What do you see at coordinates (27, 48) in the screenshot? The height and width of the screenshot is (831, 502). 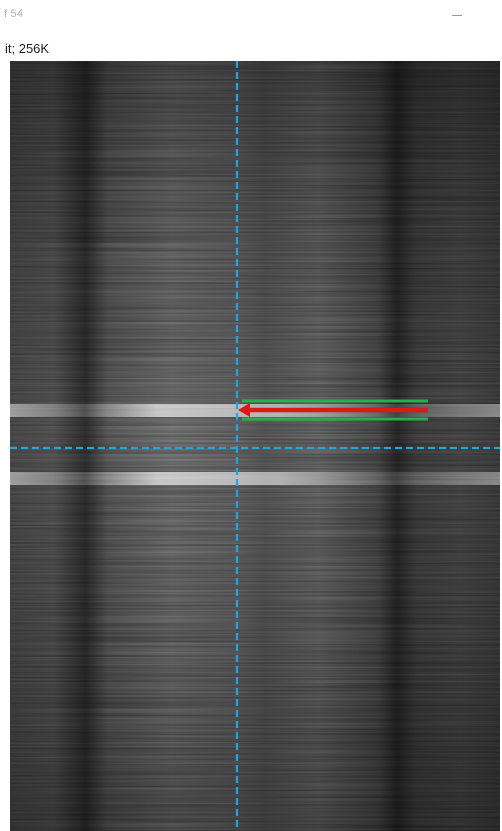 I see `image-info-label: it; 256K` at bounding box center [27, 48].